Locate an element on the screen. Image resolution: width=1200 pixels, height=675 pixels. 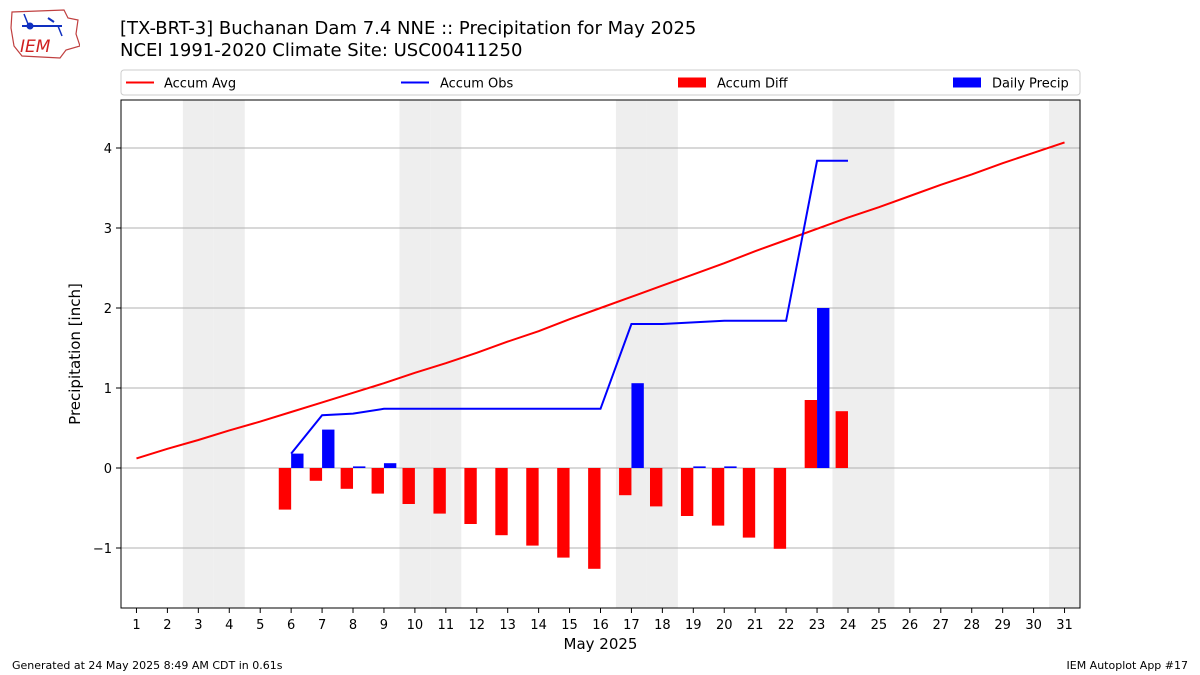
chart-legend: Accum Avg Accum Obs Accum Diff Daily Precip is located at coordinates (600, 82).